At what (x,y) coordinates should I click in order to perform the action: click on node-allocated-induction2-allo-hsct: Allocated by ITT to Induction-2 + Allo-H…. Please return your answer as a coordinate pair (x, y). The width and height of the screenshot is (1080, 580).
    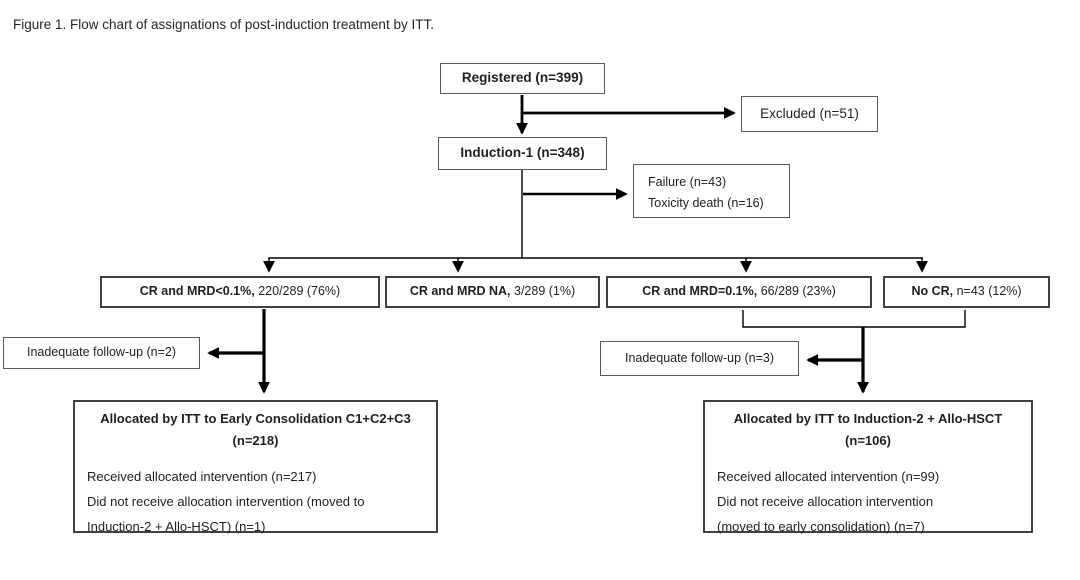
    Looking at the image, I should click on (868, 467).